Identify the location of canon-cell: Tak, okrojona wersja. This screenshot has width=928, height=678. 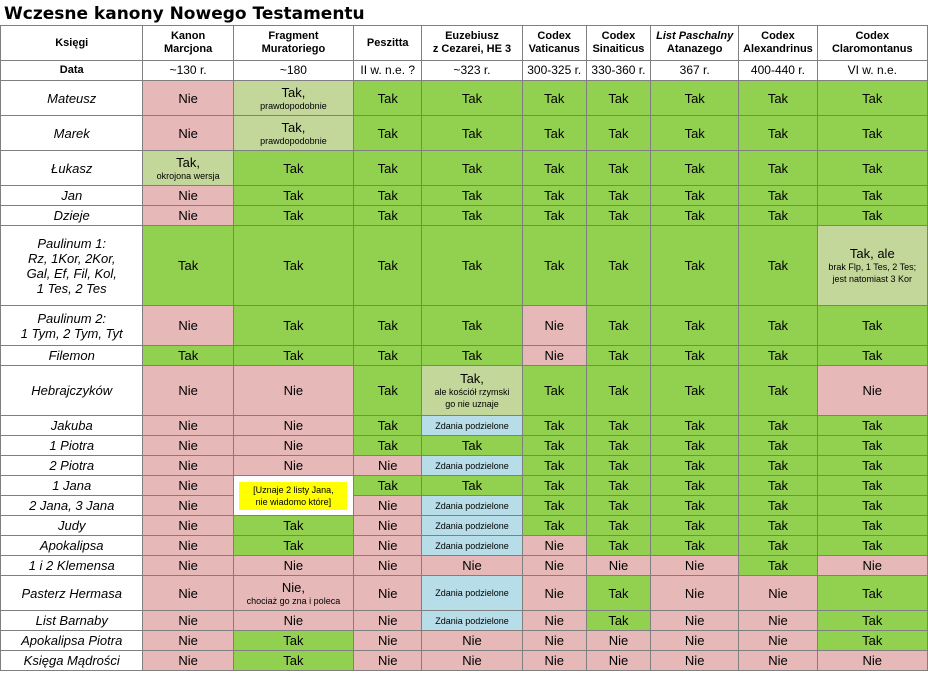
(188, 168).